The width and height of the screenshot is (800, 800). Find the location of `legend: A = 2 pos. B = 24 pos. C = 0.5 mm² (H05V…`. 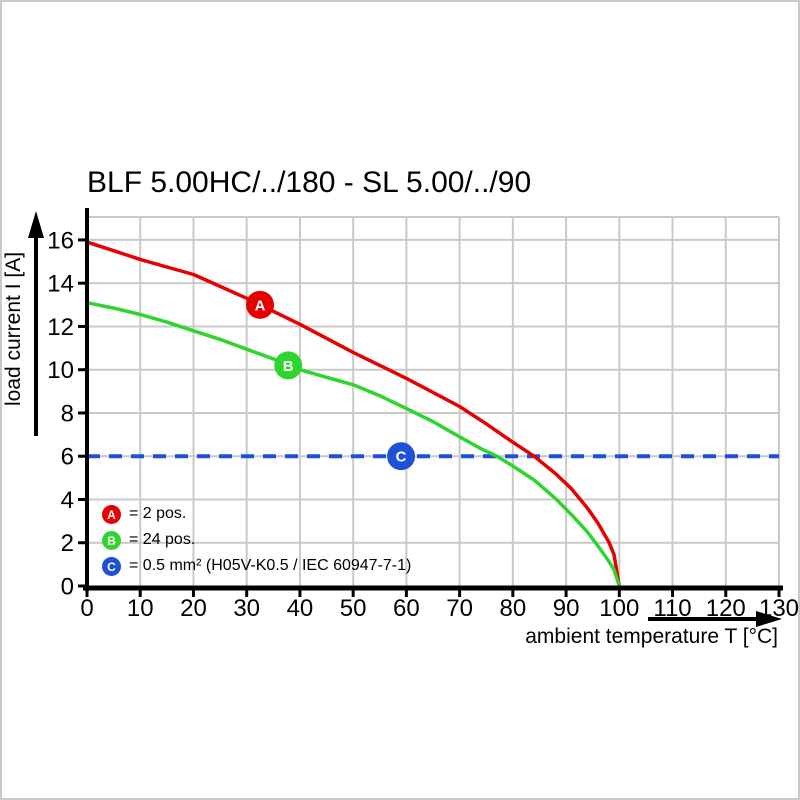

legend: A = 2 pos. B = 24 pos. C = 0.5 mm² (H05V… is located at coordinates (256, 544).